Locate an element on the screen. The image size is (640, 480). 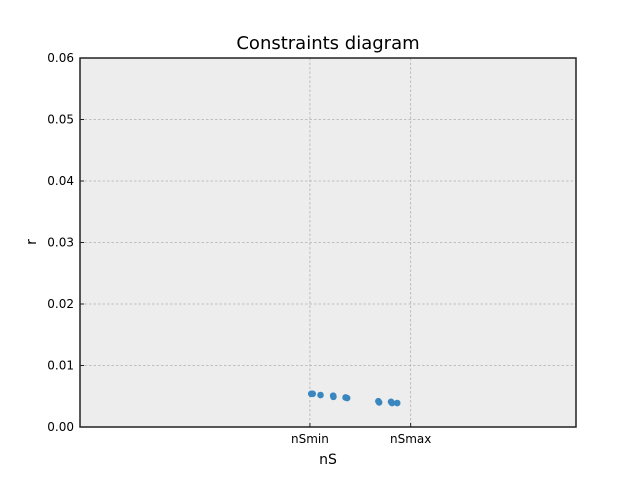
x-axis-label: nS is located at coordinates (328, 460).